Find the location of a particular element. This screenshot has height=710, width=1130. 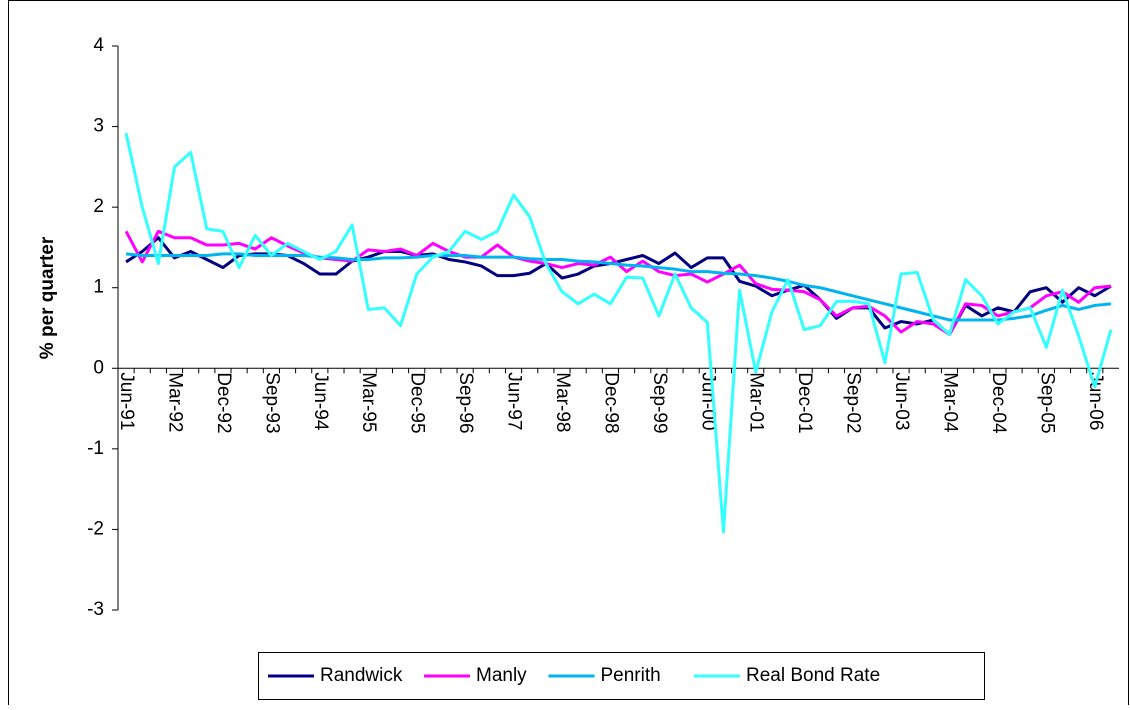

x-tick-label: Sep-05 is located at coordinates (1046, 402).